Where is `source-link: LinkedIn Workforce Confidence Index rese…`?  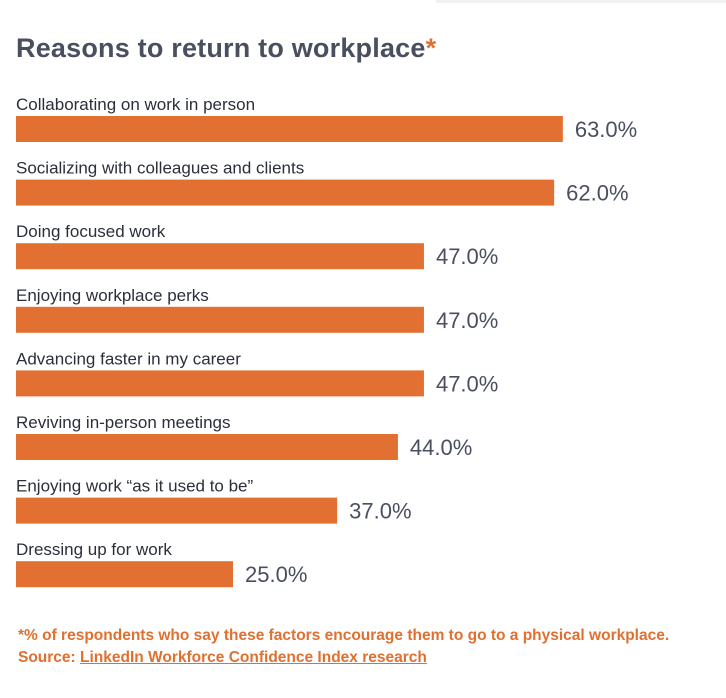 source-link: LinkedIn Workforce Confidence Index rese… is located at coordinates (253, 657).